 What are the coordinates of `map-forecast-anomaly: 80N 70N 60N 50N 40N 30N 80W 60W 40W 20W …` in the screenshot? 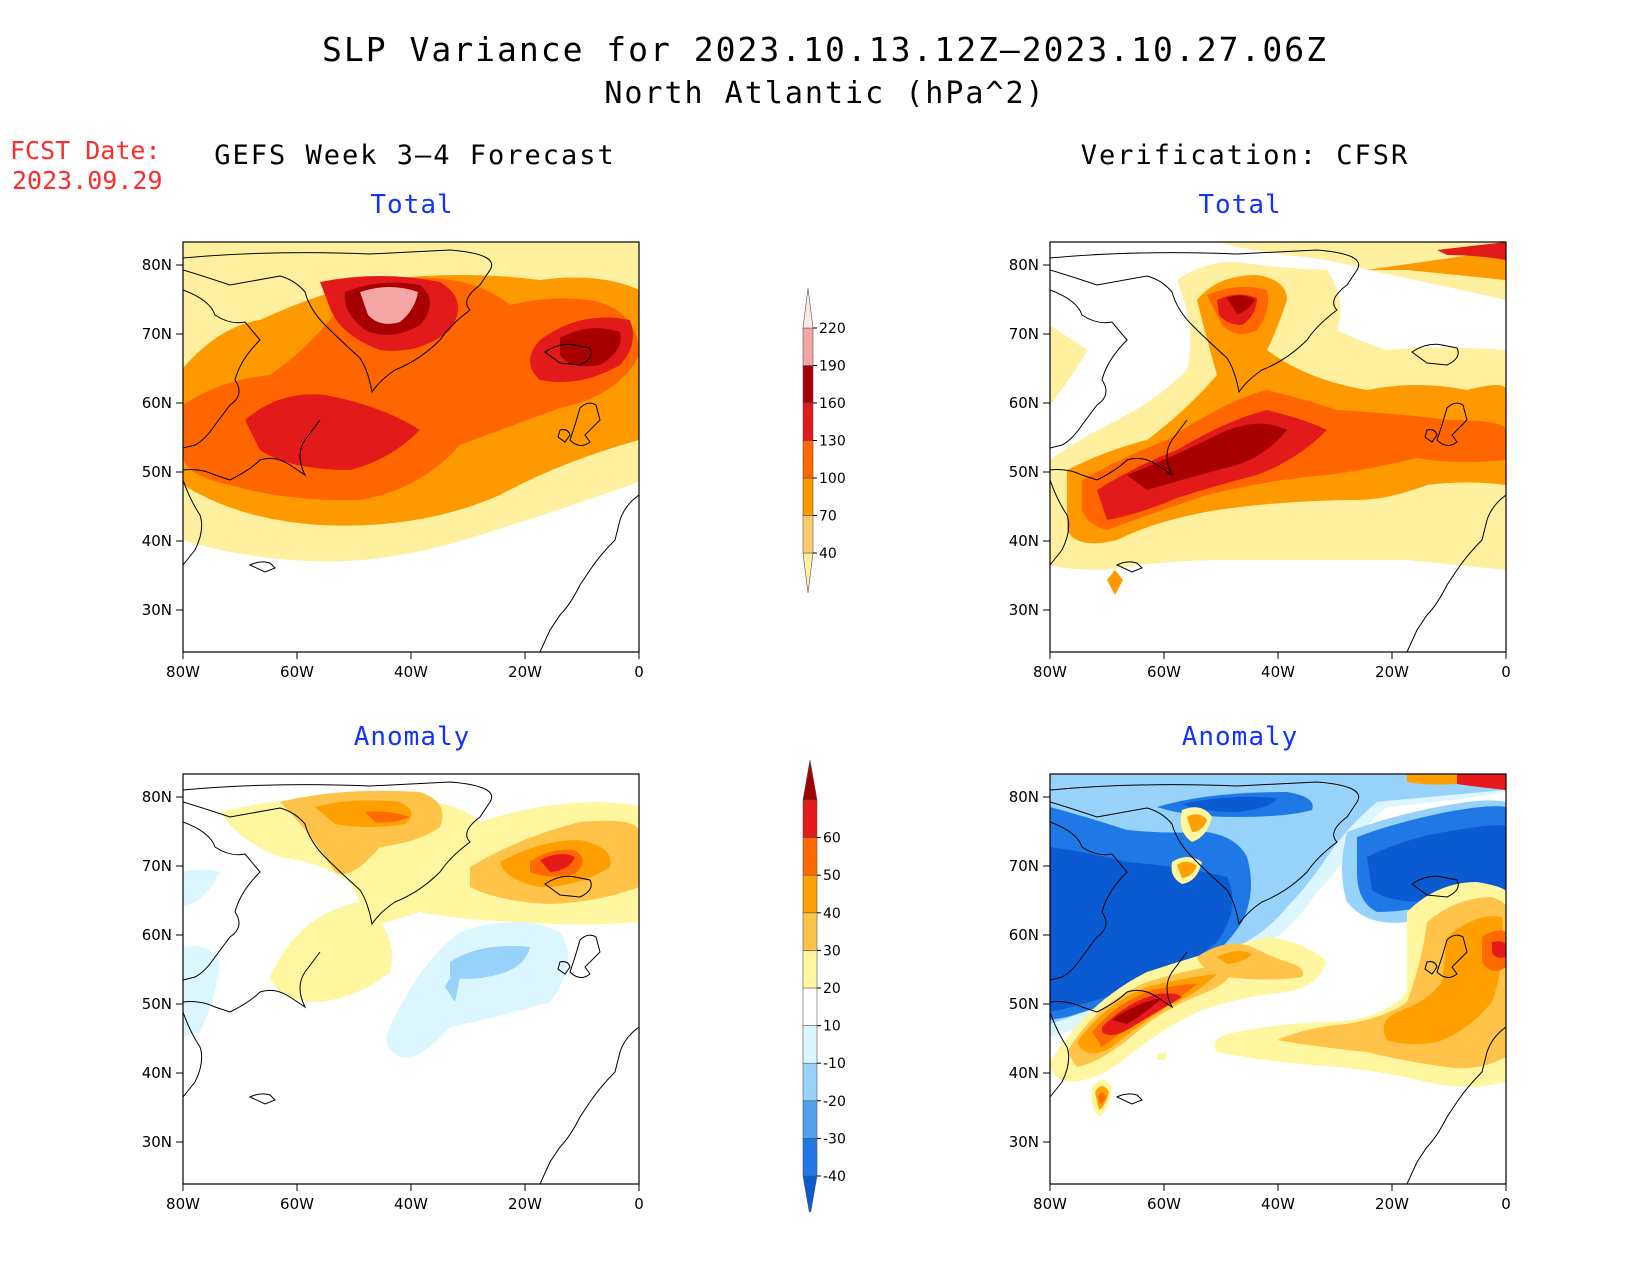 It's located at (390, 992).